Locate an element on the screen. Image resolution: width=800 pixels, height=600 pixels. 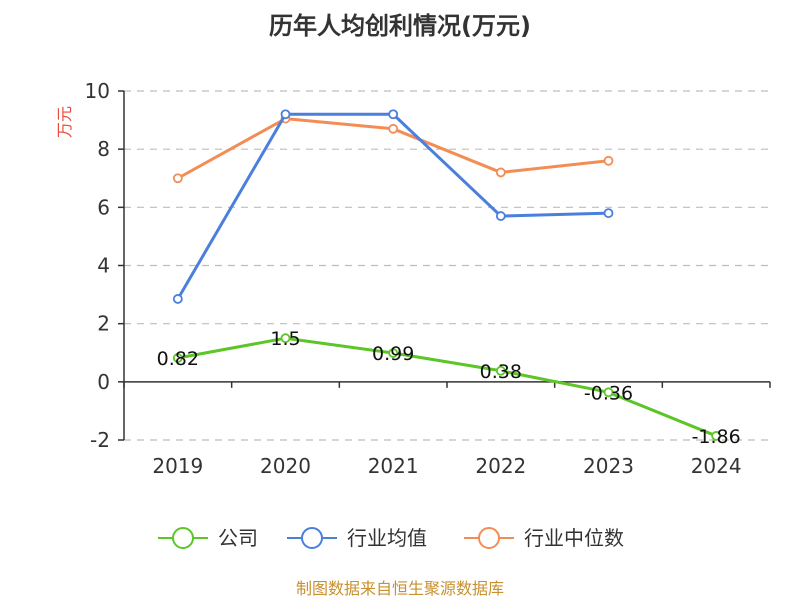
data-label: -1.86 is located at coordinates (716, 437).